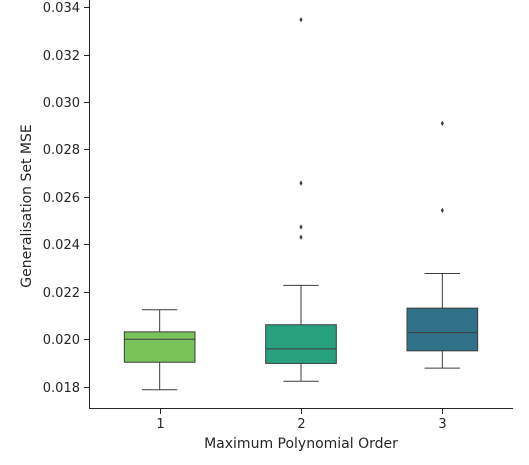 The height and width of the screenshot is (465, 529). Describe the element at coordinates (301, 424) in the screenshot. I see `x-tick-label: 2` at that location.